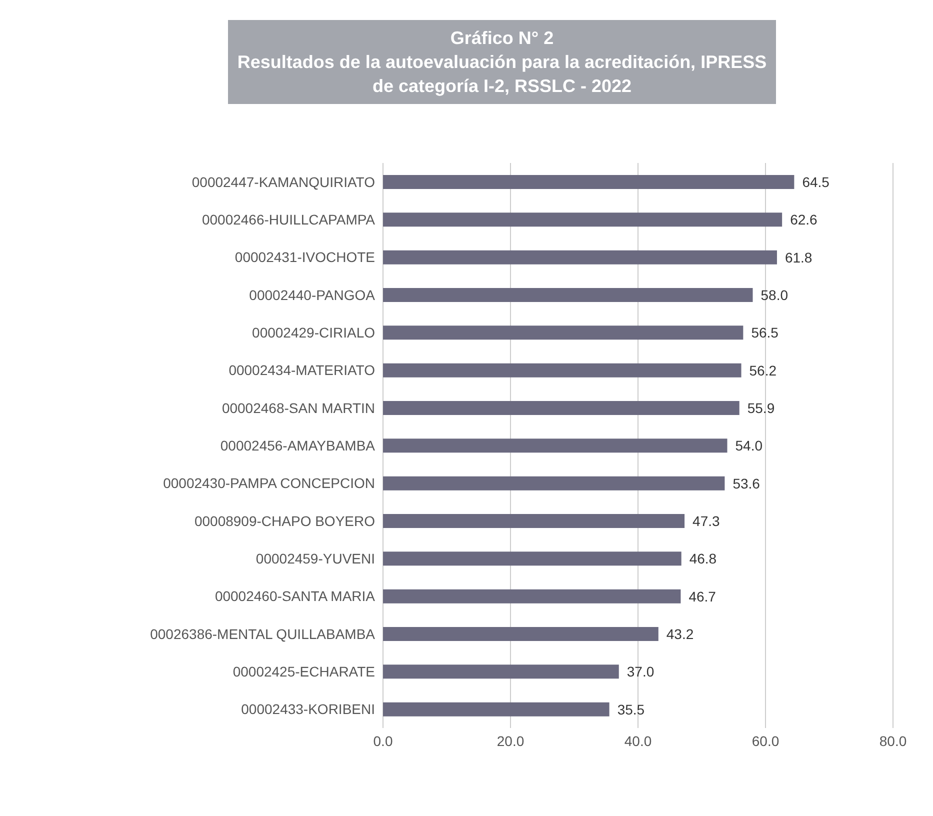 The width and height of the screenshot is (933, 816). What do you see at coordinates (510, 740) in the screenshot?
I see `x-tick-label: 20.0` at bounding box center [510, 740].